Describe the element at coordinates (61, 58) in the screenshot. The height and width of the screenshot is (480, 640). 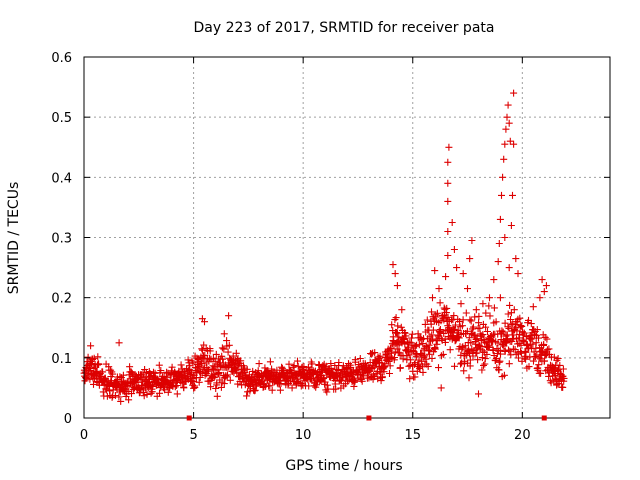
I see `y-tick-label: 0.6` at that location.